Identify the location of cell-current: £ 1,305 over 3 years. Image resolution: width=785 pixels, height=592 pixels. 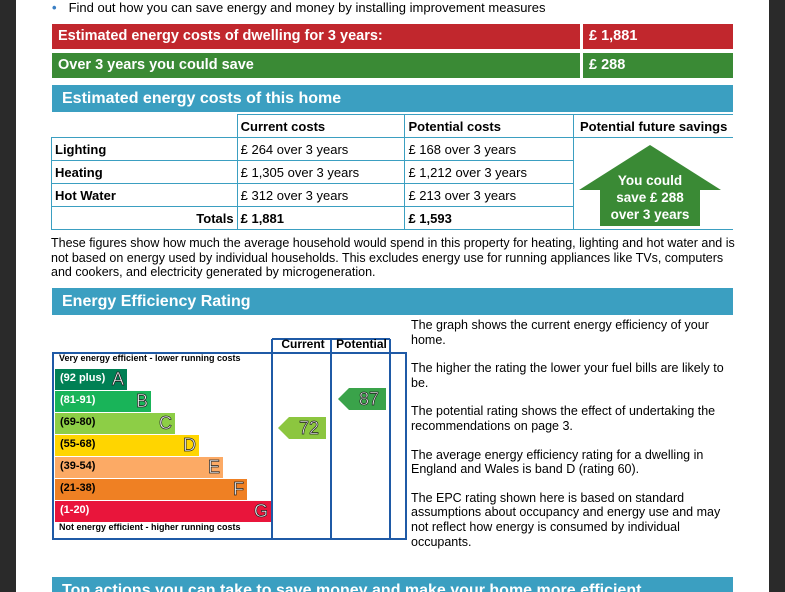
(321, 172).